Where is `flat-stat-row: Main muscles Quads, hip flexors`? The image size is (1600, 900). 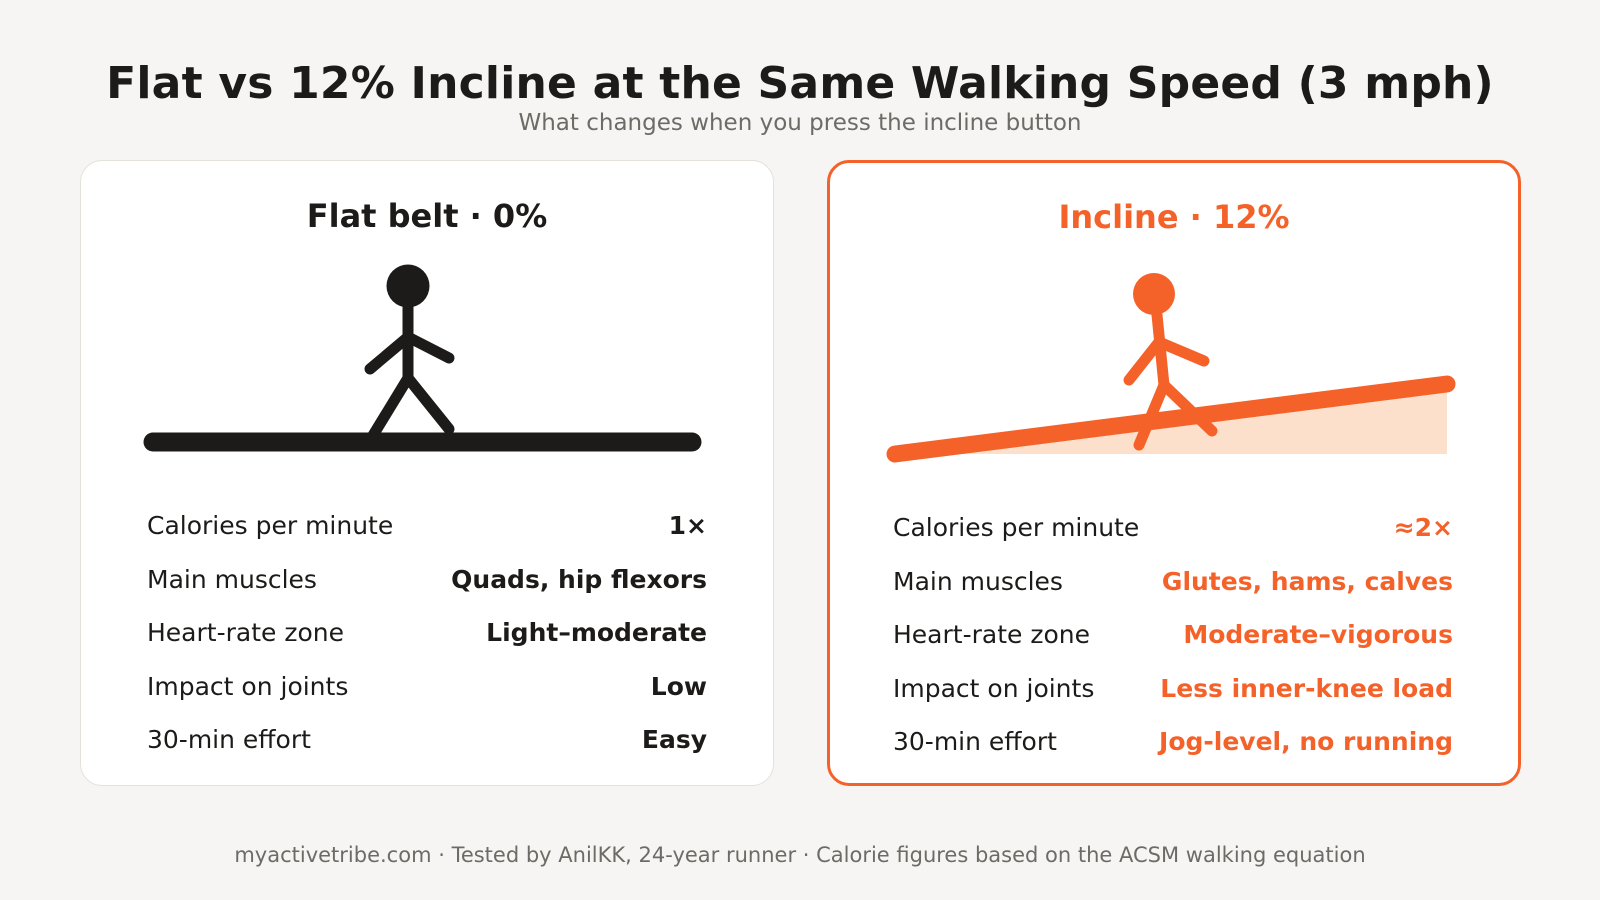 flat-stat-row: Main muscles Quads, hip flexors is located at coordinates (427, 580).